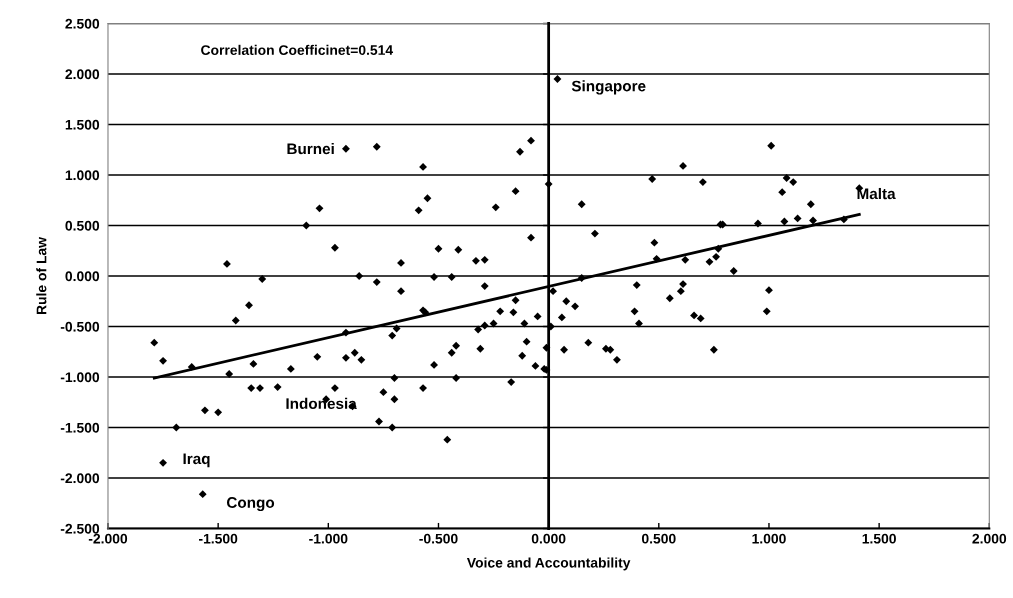 Image resolution: width=1013 pixels, height=598 pixels. Describe the element at coordinates (769, 538) in the screenshot. I see `x-tick-label: 1.000` at that location.